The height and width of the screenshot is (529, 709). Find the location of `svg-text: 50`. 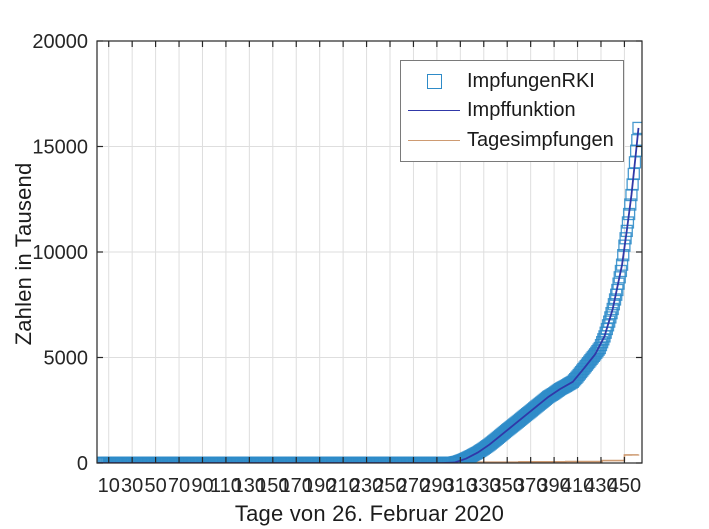

svg-text: 50 is located at coordinates (155, 486).